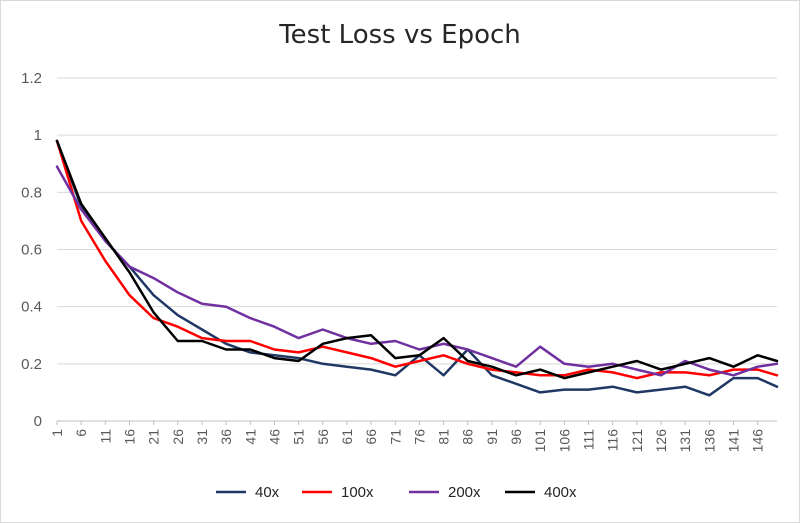 This screenshot has width=800, height=523. Describe the element at coordinates (464, 492) in the screenshot. I see `legend-label: 200x` at that location.